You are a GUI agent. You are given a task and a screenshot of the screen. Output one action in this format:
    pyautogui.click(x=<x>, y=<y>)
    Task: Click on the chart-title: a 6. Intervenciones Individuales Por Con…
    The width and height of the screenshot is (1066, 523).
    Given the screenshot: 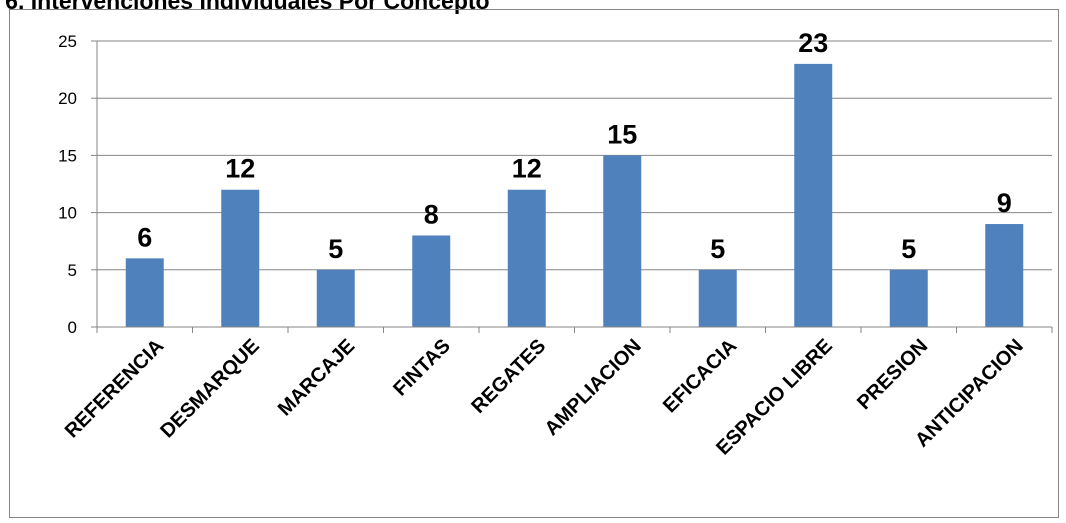 What is the action you would take?
    pyautogui.click(x=245, y=7)
    